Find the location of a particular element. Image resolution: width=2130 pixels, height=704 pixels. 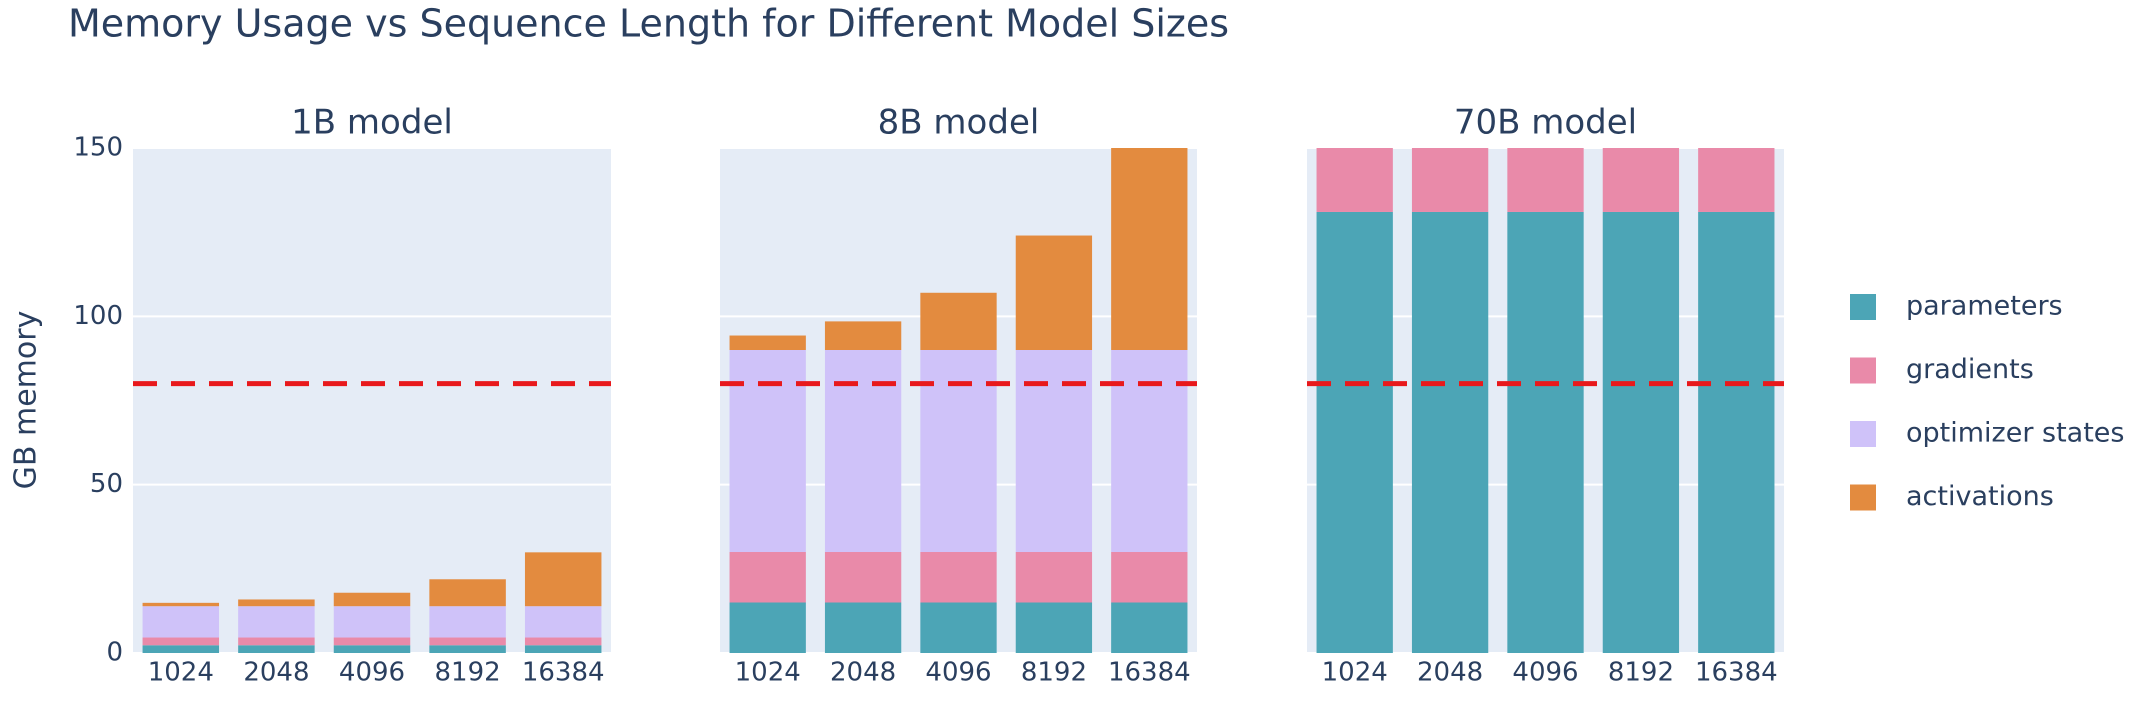

y-axis-label: GB memory is located at coordinates (26, 400).